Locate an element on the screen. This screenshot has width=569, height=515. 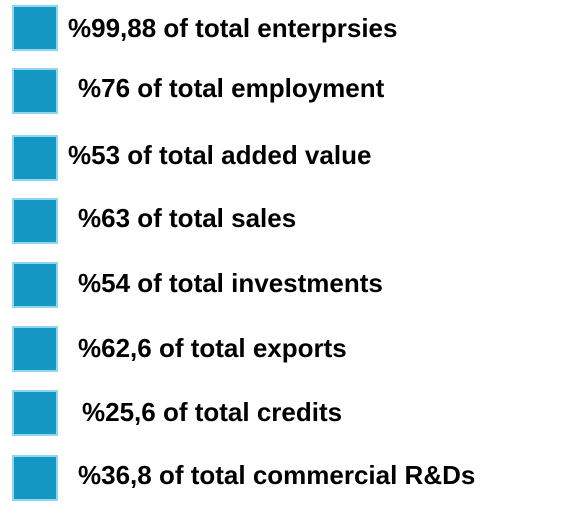
item-text: %76 of total employment is located at coordinates (231, 88).